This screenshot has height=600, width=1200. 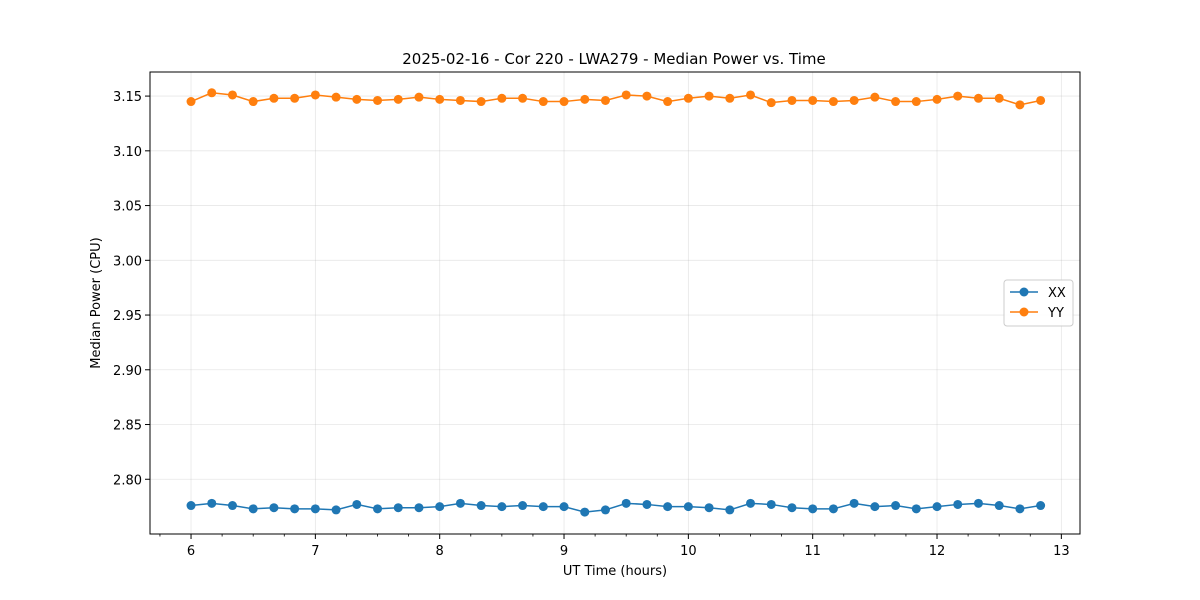 What do you see at coordinates (1061, 551) in the screenshot?
I see `x-tick-label: 13` at bounding box center [1061, 551].